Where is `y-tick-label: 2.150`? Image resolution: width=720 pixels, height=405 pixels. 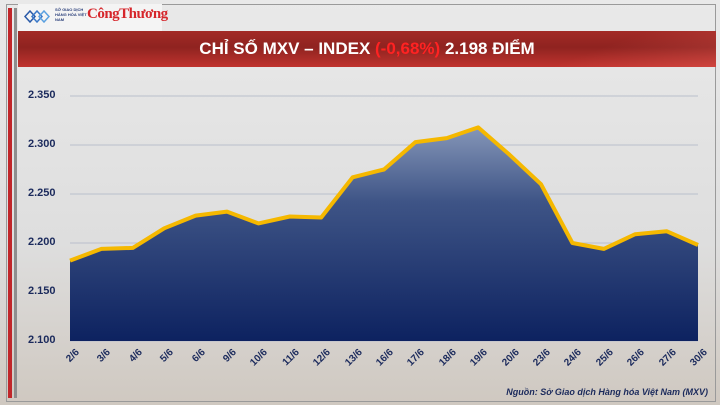 y-tick-label: 2.150 is located at coordinates (42, 291).